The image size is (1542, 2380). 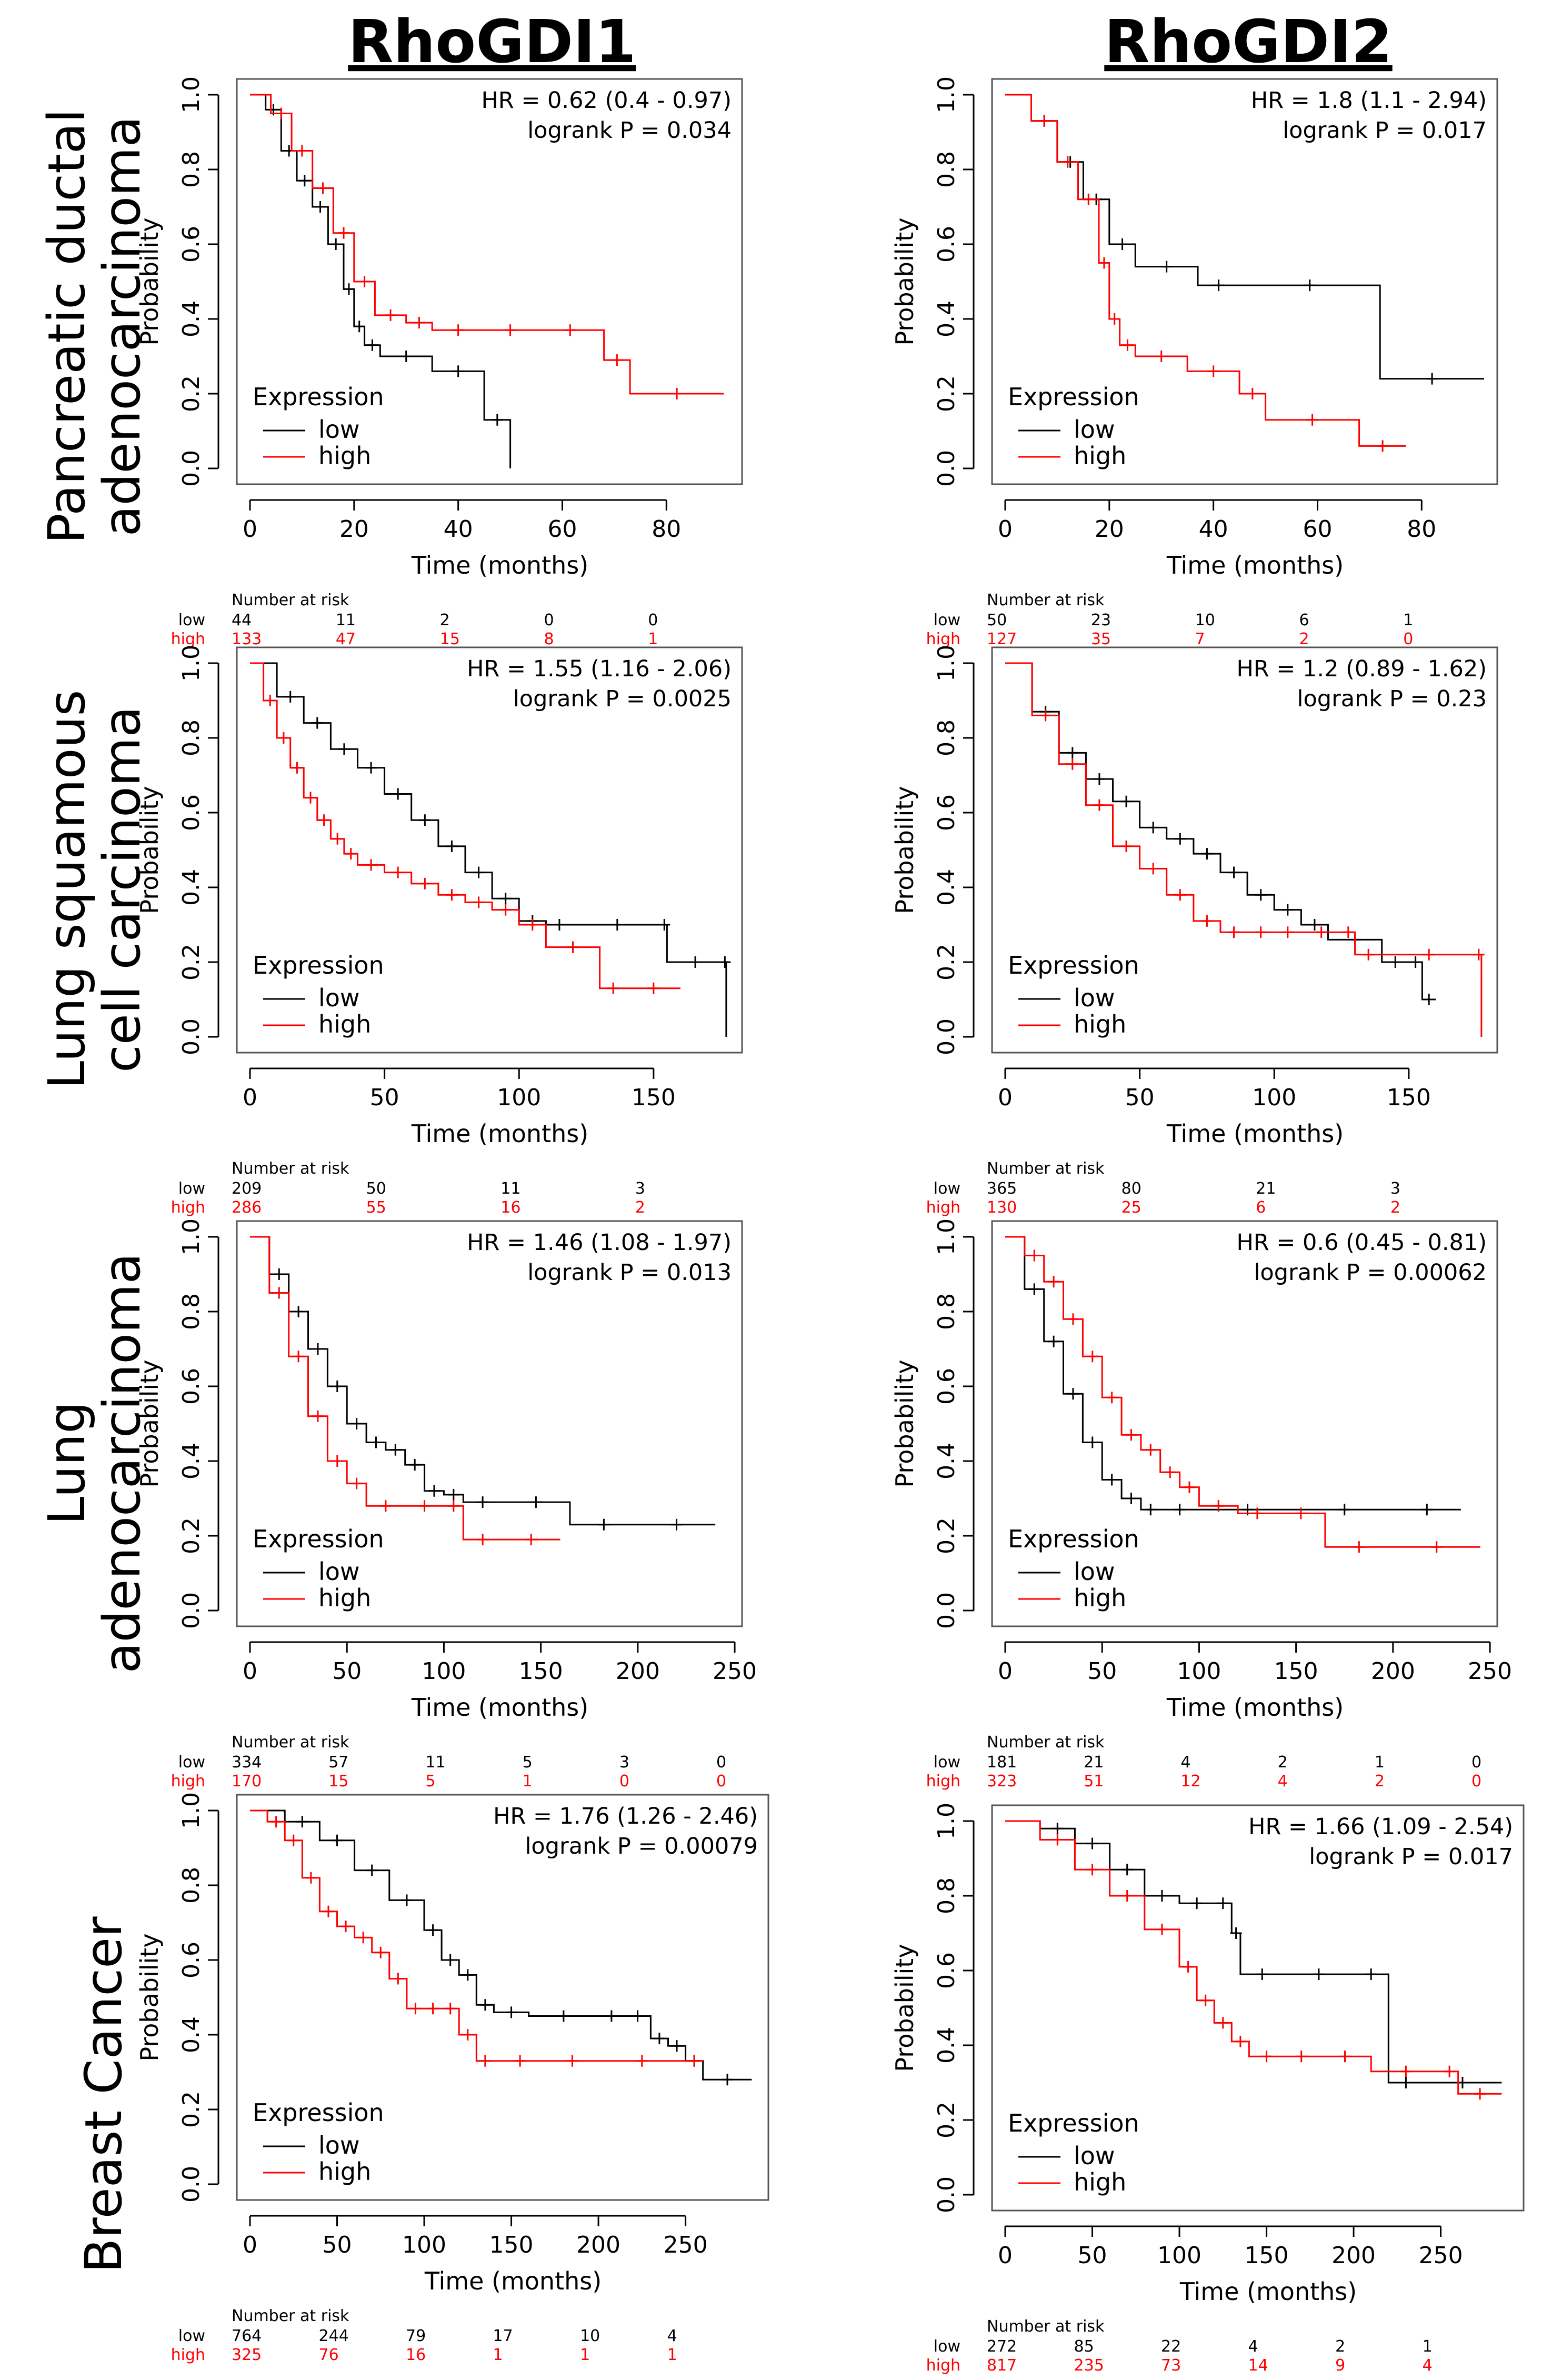 What do you see at coordinates (622, 699) in the screenshot?
I see `logrank-p: logrank P = 0.0025` at bounding box center [622, 699].